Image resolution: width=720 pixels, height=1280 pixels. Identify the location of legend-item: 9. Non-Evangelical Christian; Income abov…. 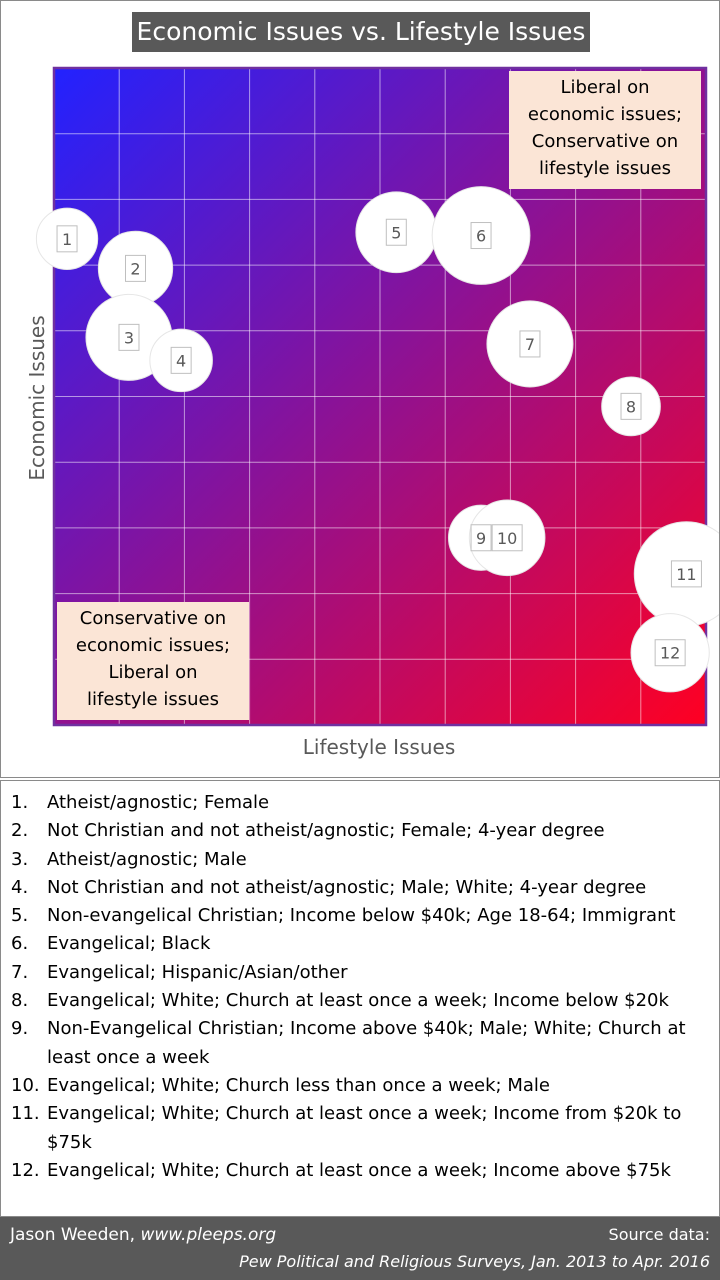
(361, 1043).